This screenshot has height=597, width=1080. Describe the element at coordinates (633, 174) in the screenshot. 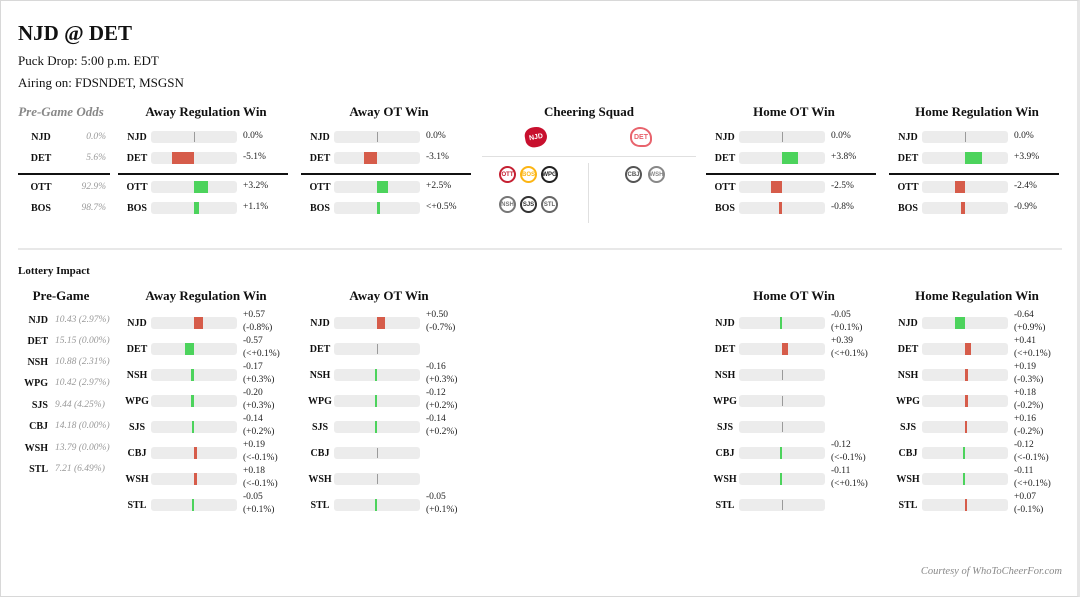

I see `blue-jackets-logo-icon: CBJ` at that location.